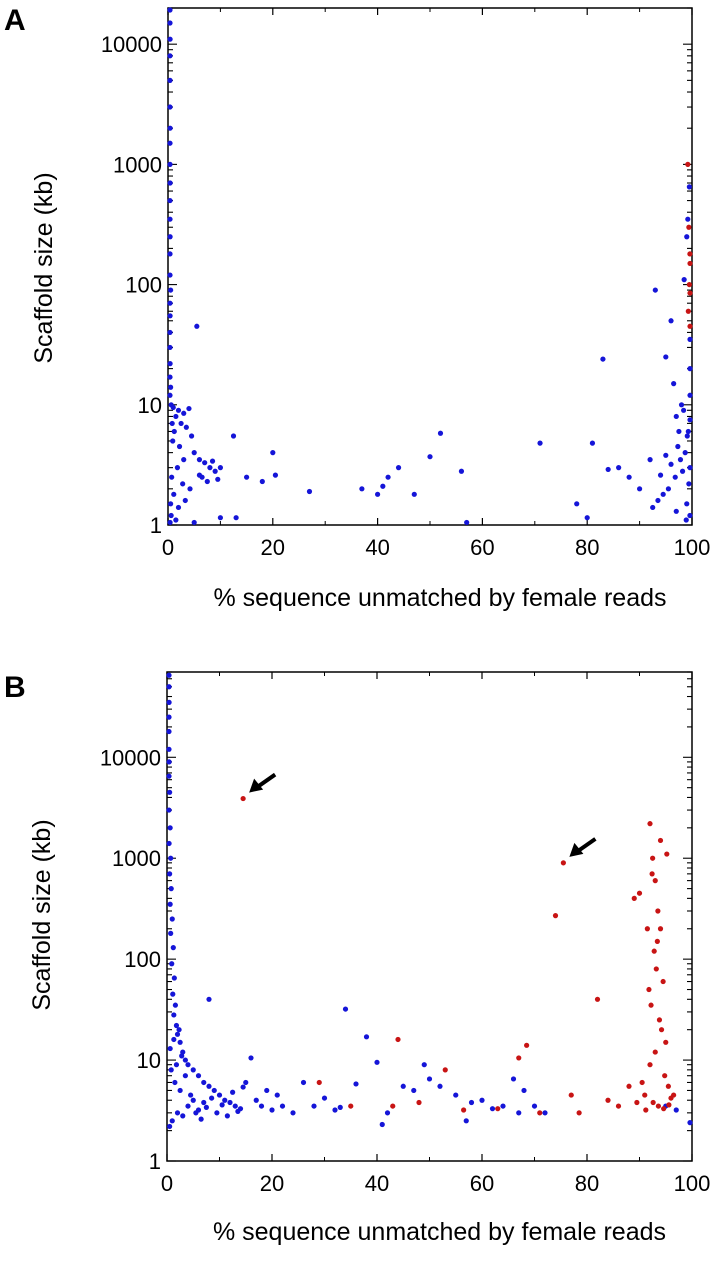 The image size is (720, 1280). I want to click on y-tick-label: 10, so click(149, 1060).